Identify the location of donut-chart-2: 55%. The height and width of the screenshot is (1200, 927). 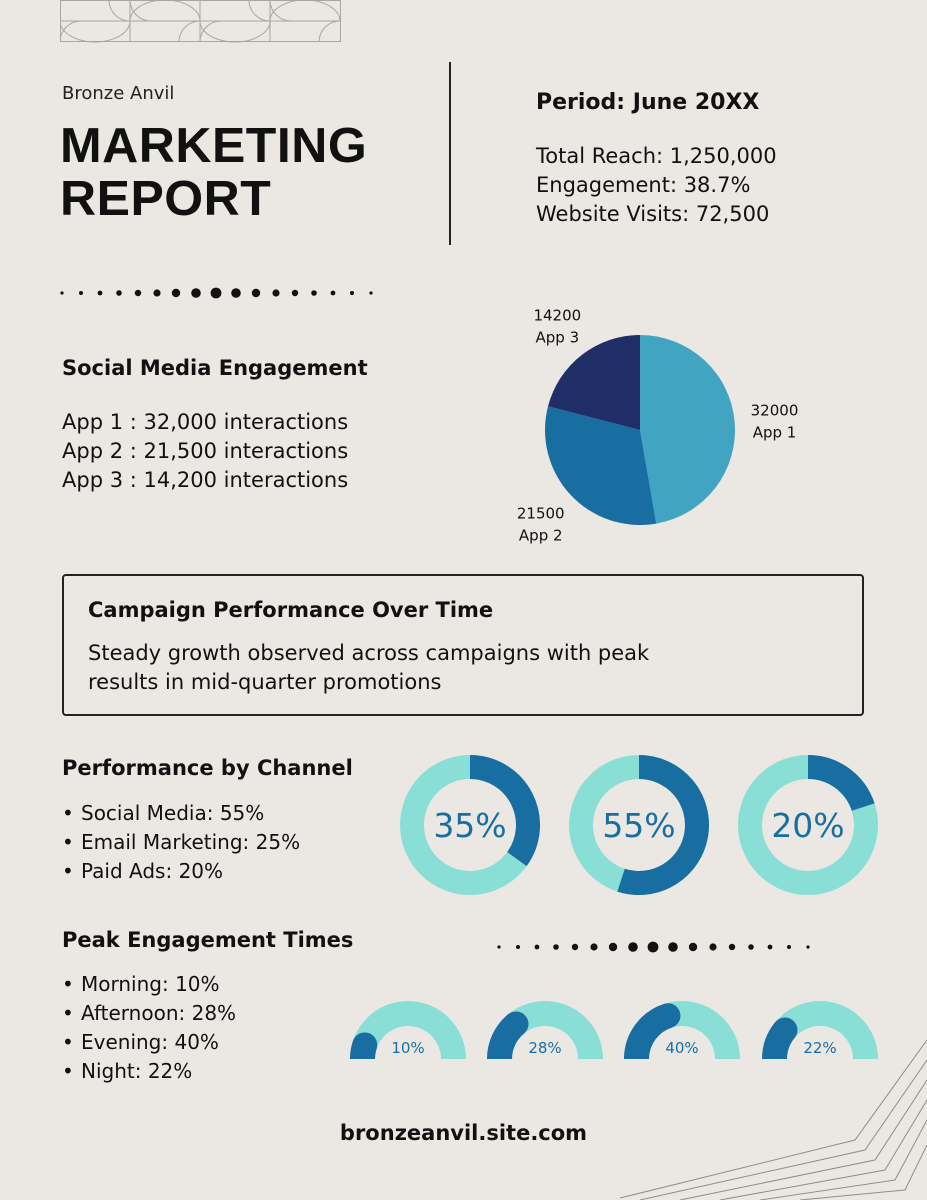
(639, 825).